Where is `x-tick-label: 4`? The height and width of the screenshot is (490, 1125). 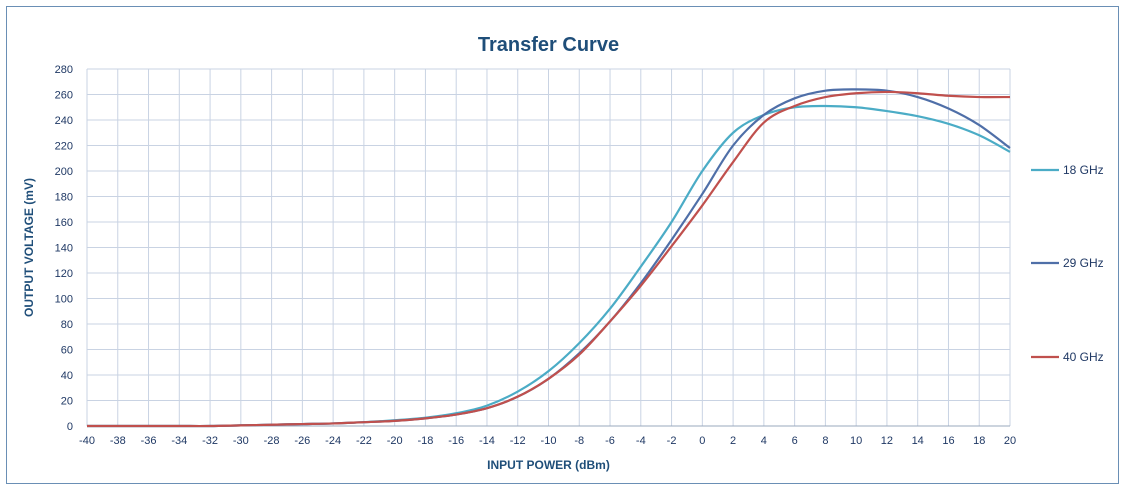
x-tick-label: 4 is located at coordinates (764, 441).